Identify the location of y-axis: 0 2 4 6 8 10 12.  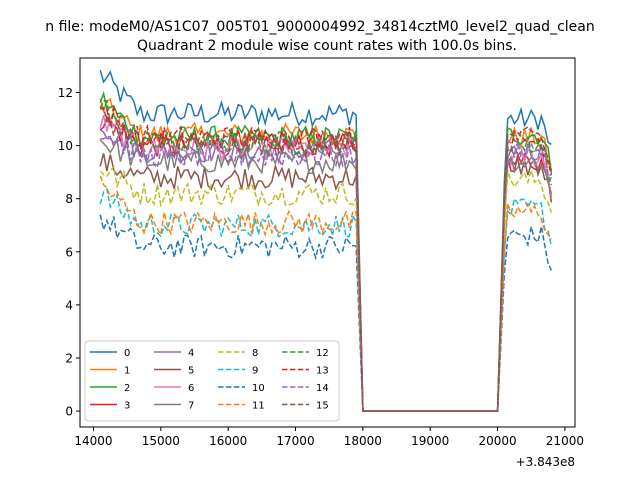
(69, 252).